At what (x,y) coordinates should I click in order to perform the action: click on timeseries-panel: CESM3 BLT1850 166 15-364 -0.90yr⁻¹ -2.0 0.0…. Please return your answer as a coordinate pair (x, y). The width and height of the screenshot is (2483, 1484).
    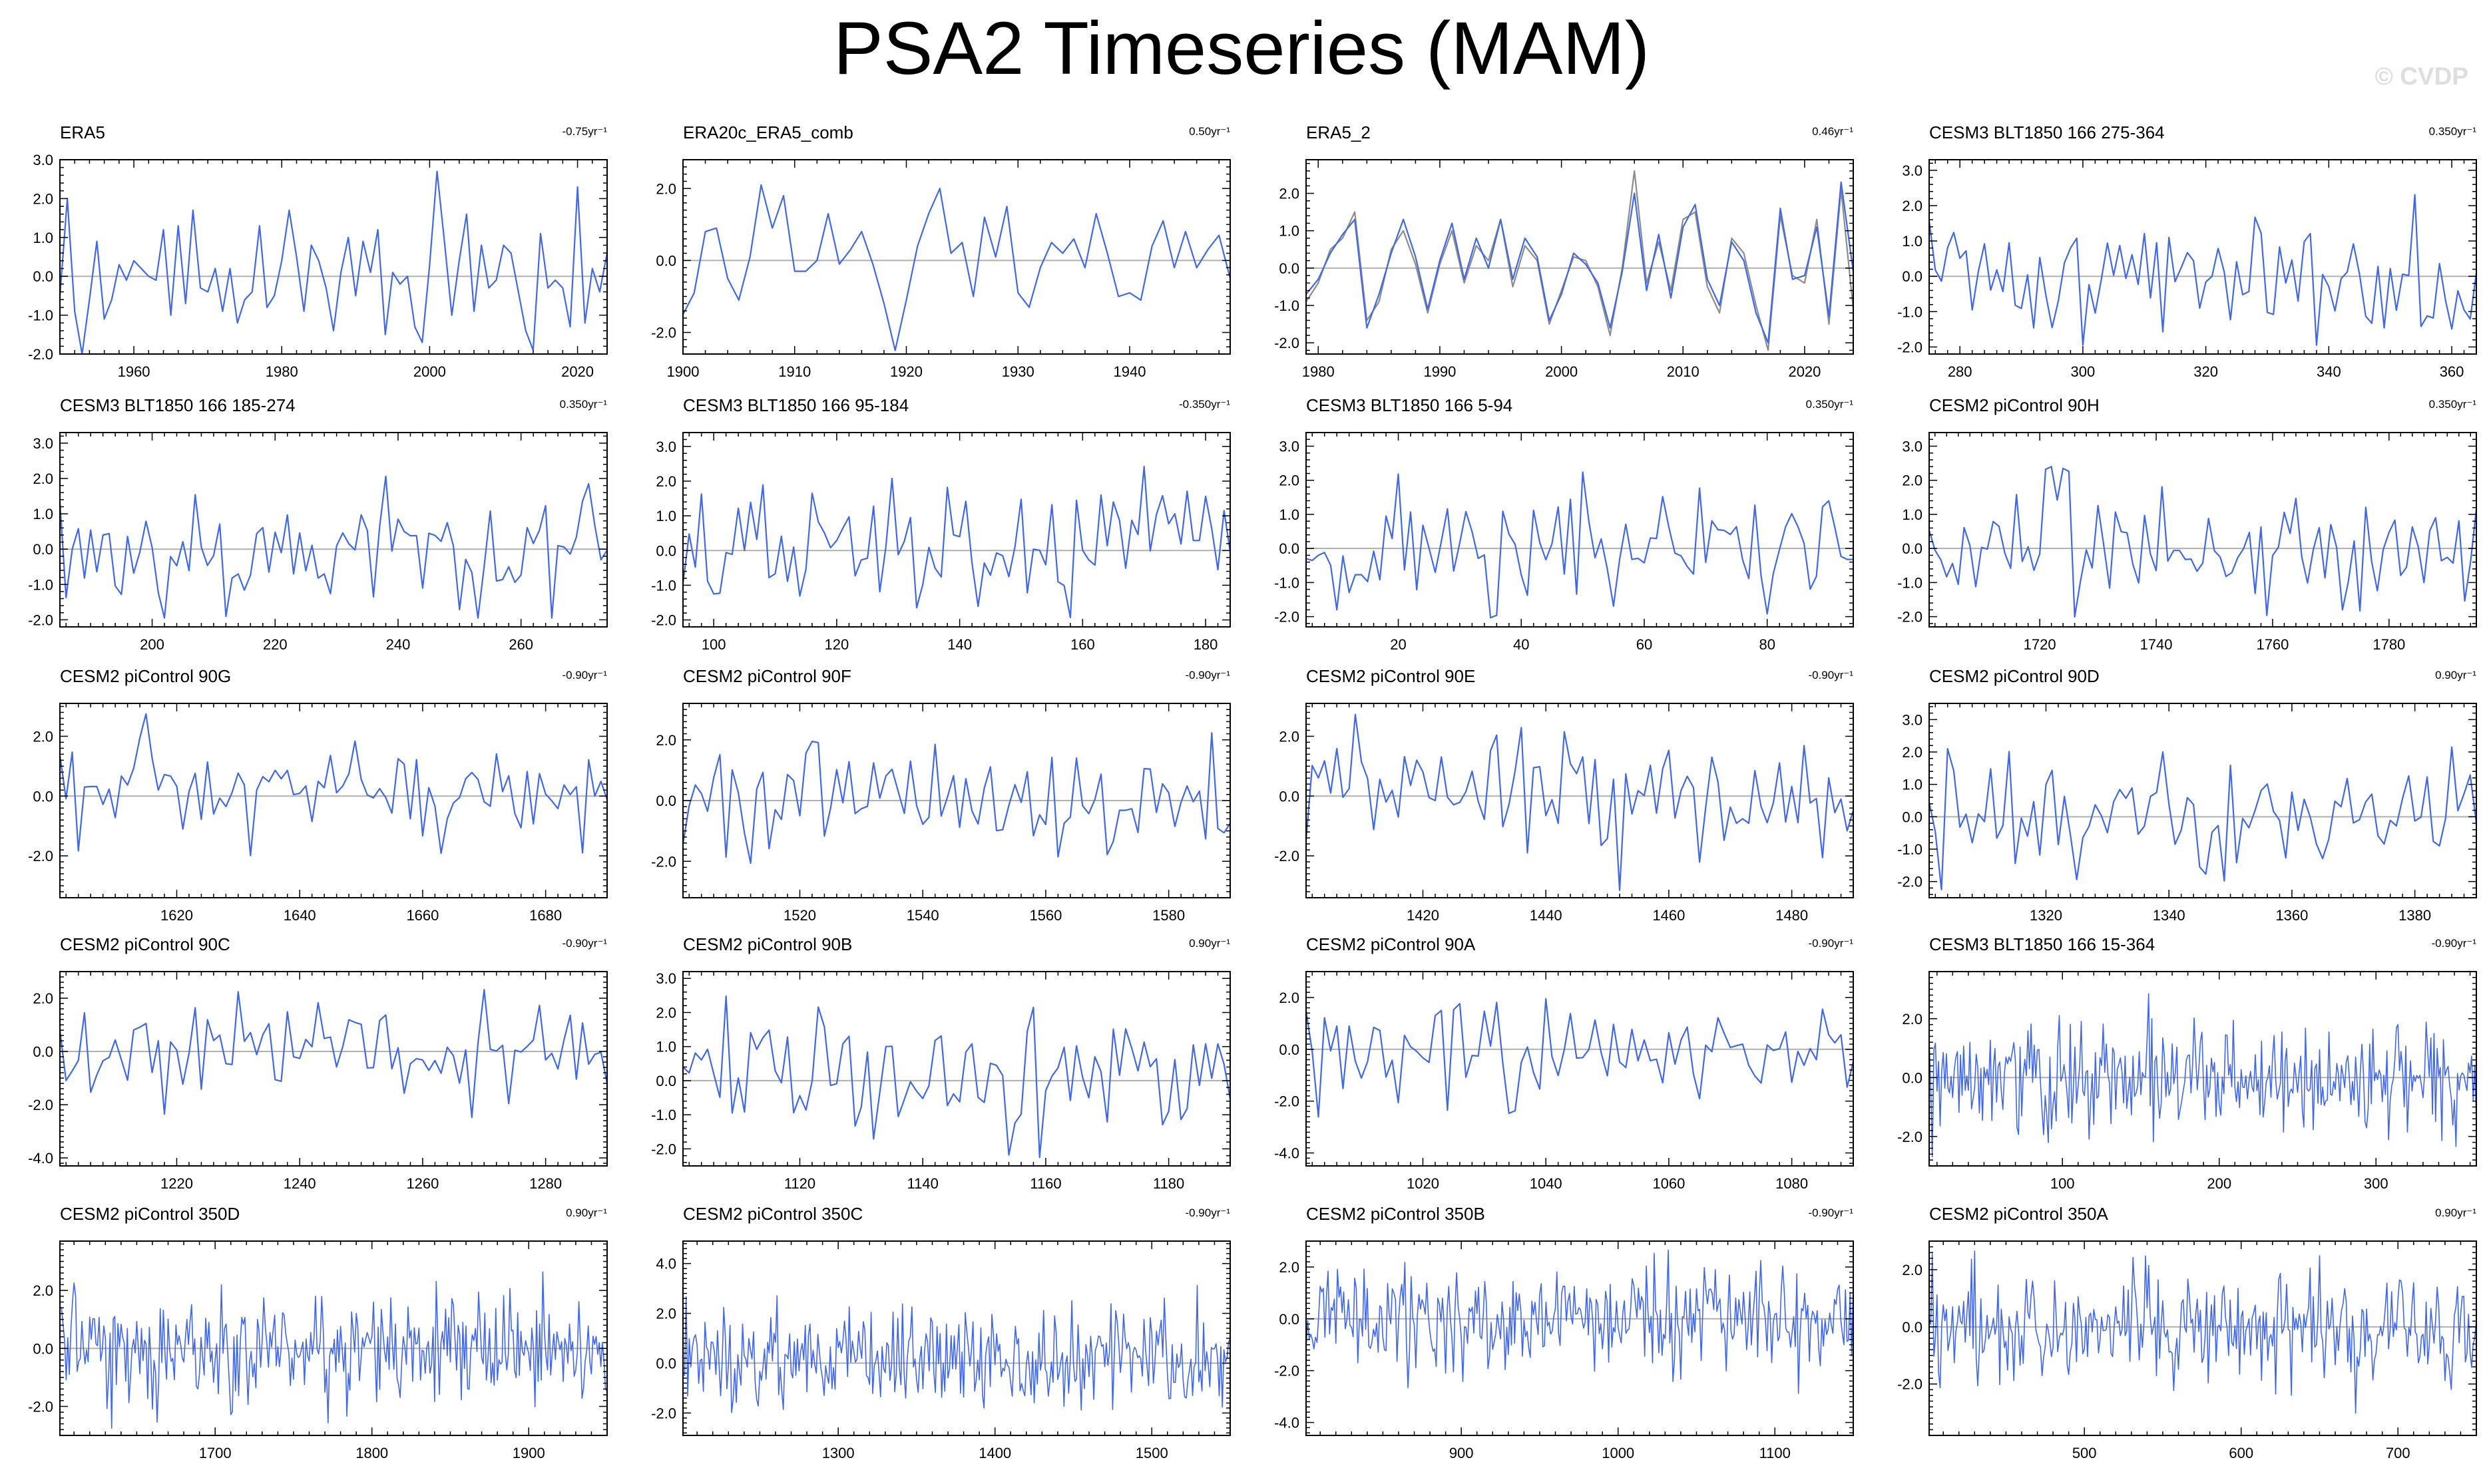
    Looking at the image, I should click on (2177, 1073).